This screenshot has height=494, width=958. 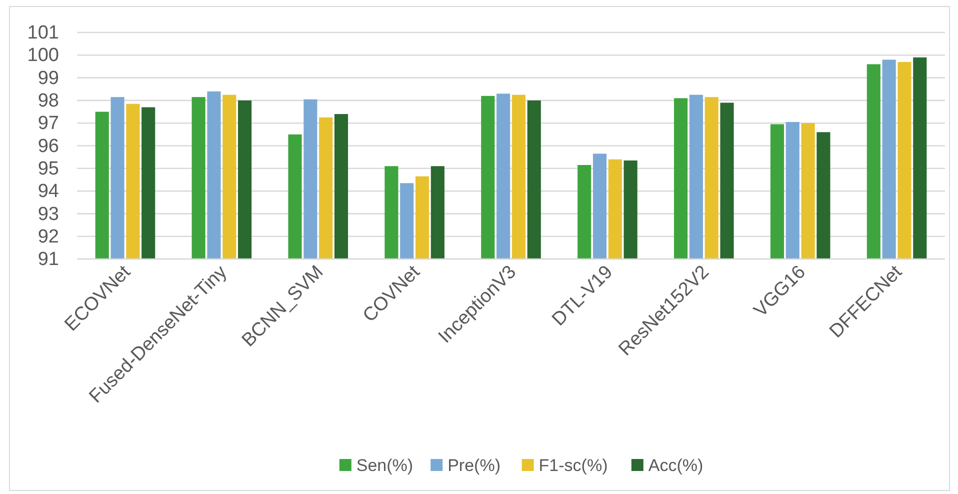 What do you see at coordinates (48, 237) in the screenshot?
I see `y-tick-label: 92` at bounding box center [48, 237].